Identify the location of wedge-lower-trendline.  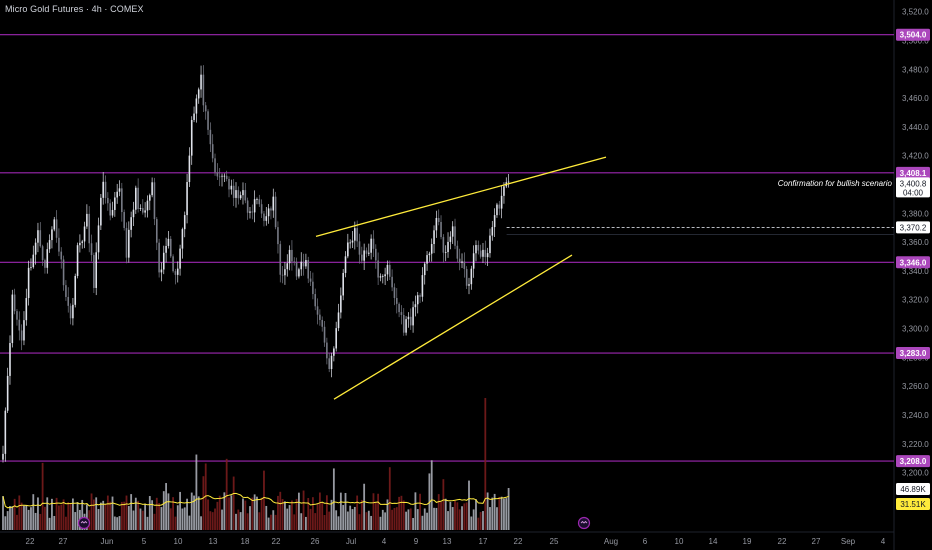
(453, 327).